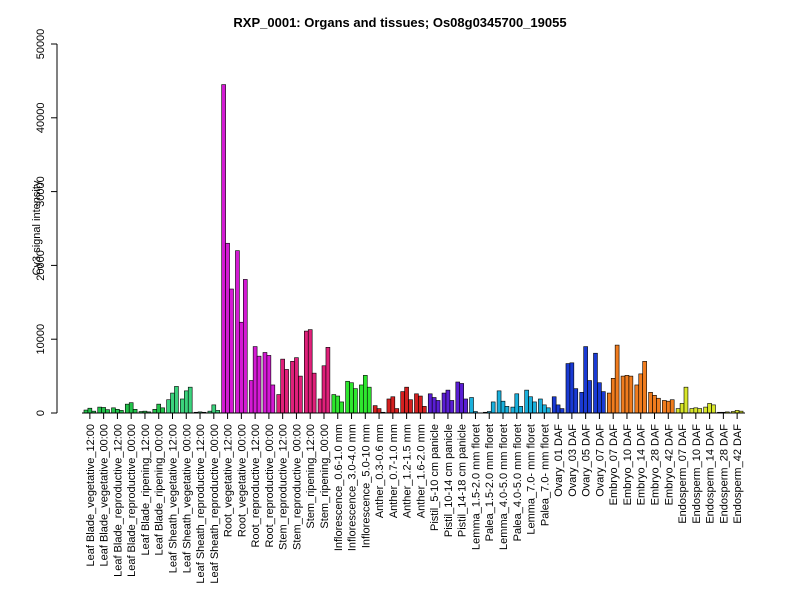  Describe the element at coordinates (160, 490) in the screenshot. I see `x-tick-label: Leaf Blade_ripening_00:00` at that location.